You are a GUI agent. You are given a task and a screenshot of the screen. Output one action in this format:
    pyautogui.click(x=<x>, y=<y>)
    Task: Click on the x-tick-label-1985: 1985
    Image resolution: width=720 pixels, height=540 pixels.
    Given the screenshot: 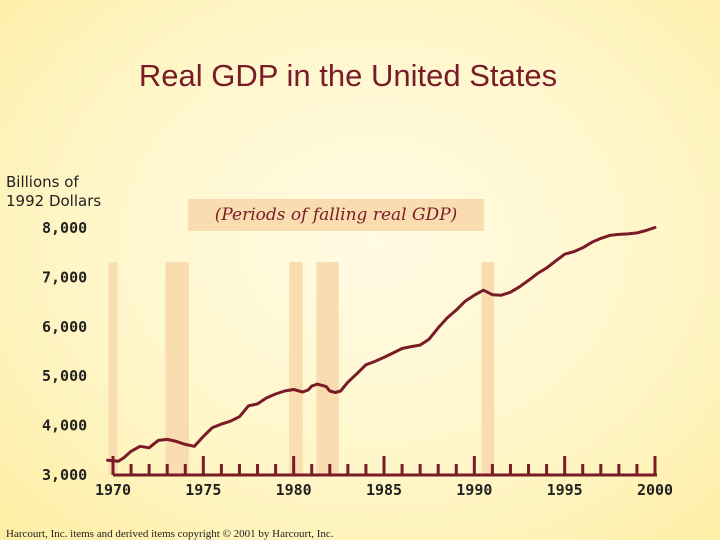 What is the action you would take?
    pyautogui.click(x=384, y=490)
    